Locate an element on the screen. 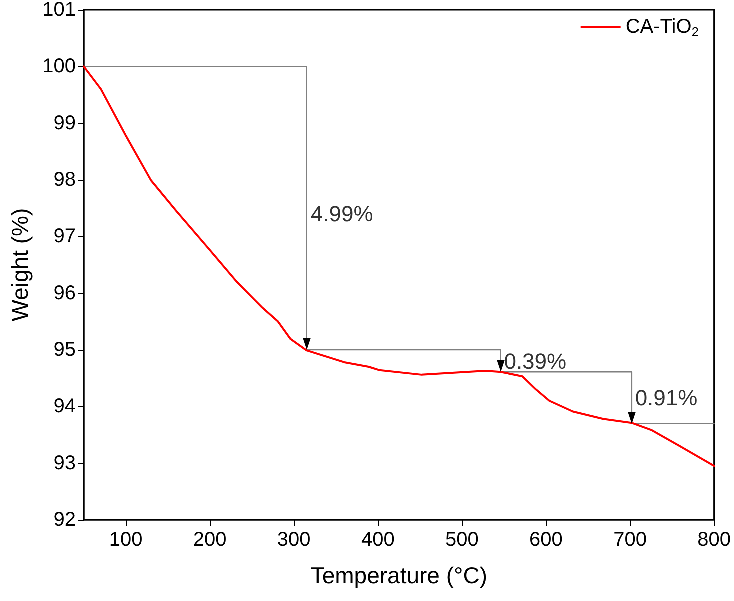 The height and width of the screenshot is (601, 734). x-tick-label: 500 is located at coordinates (462, 540).